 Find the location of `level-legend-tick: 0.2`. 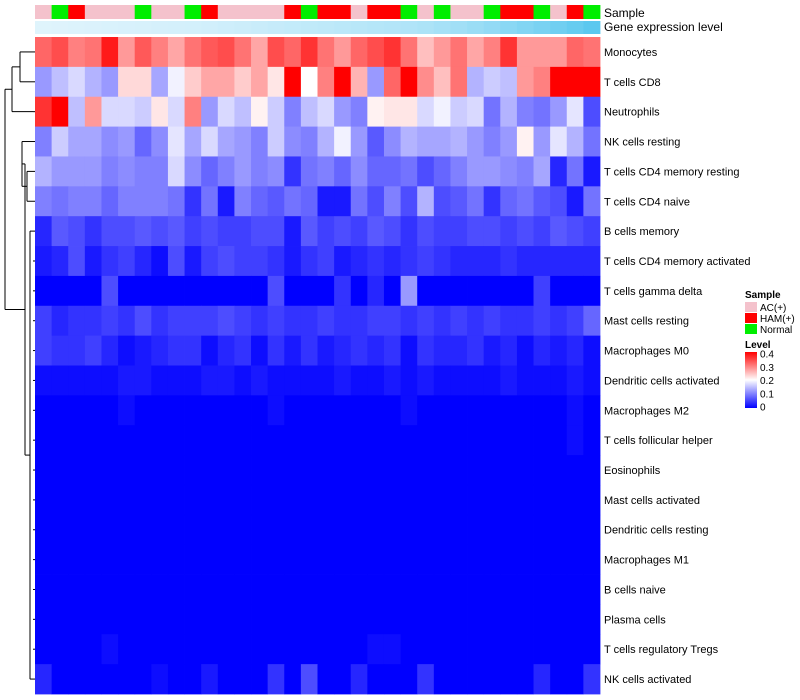

level-legend-tick: 0.2 is located at coordinates (767, 381).